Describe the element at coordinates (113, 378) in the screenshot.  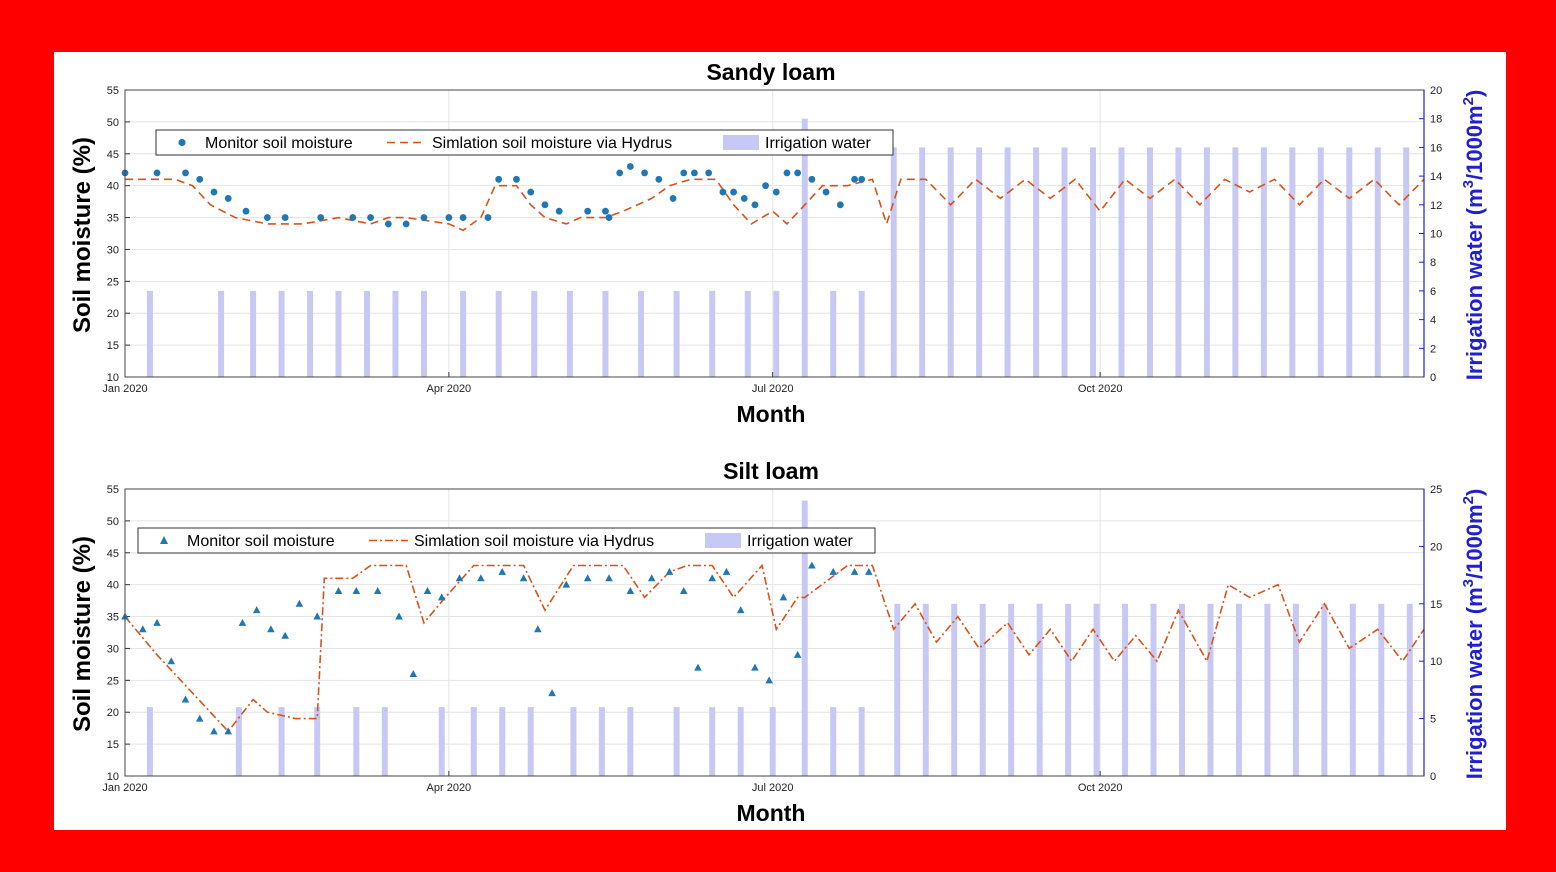
I see `y-tick-label: 10` at that location.